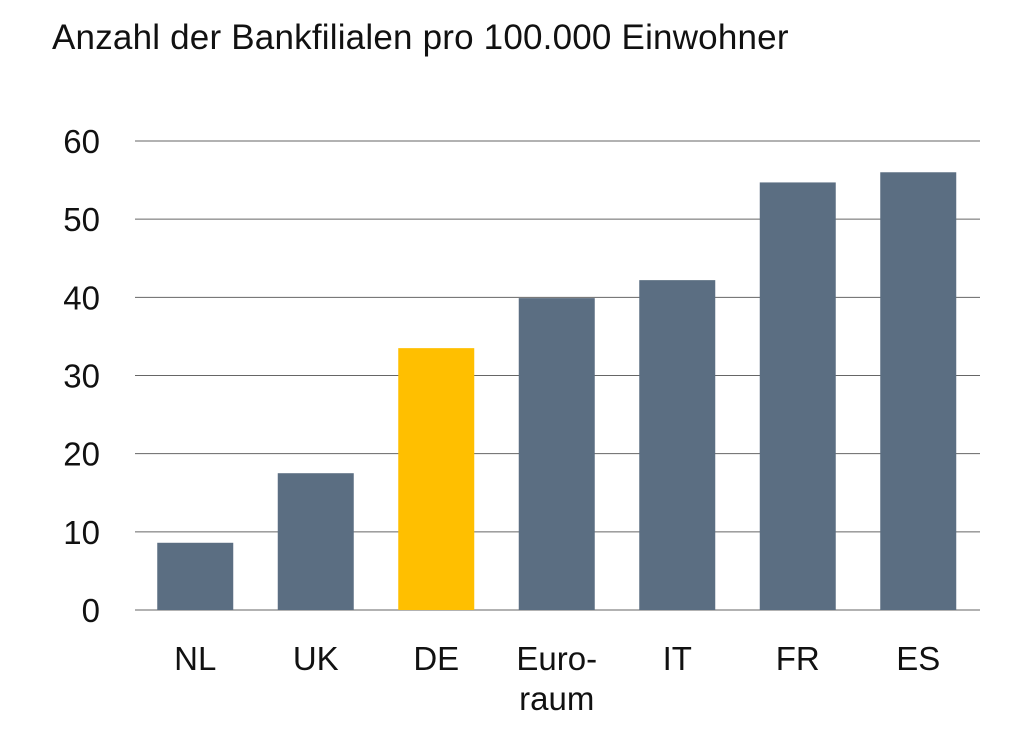 This screenshot has width=1031, height=742. I want to click on x-tick-label: IT, so click(677, 658).